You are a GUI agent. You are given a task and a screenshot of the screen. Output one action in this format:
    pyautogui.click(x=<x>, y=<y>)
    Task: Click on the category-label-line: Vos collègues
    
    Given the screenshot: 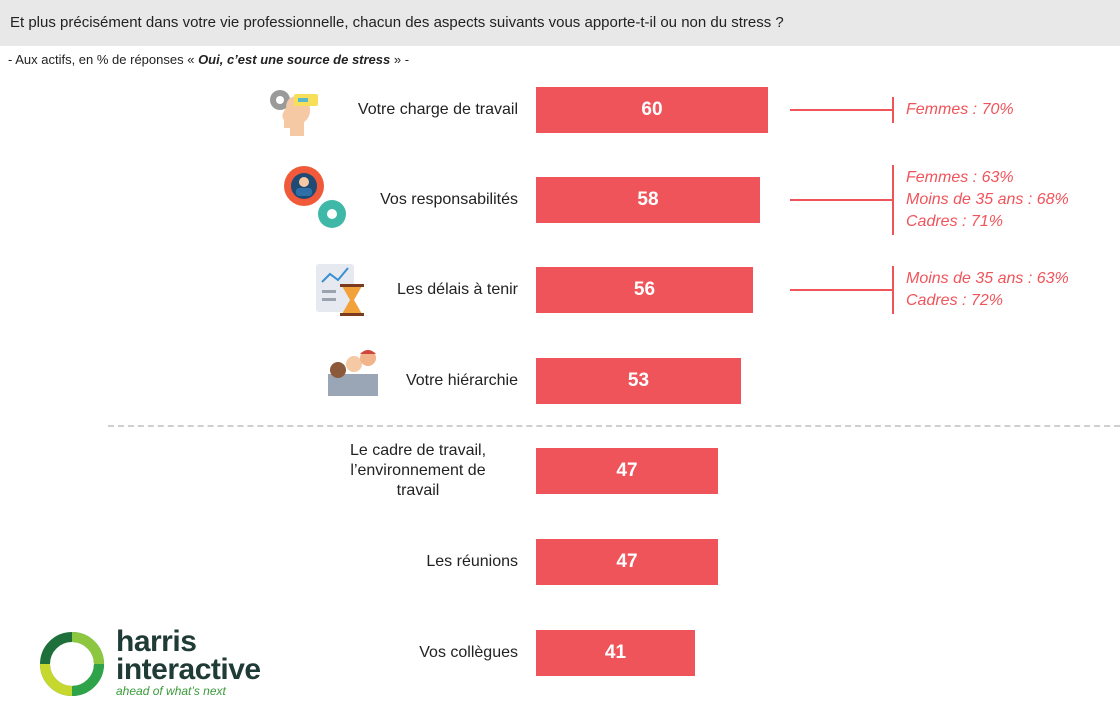 What is the action you would take?
    pyautogui.click(x=468, y=652)
    